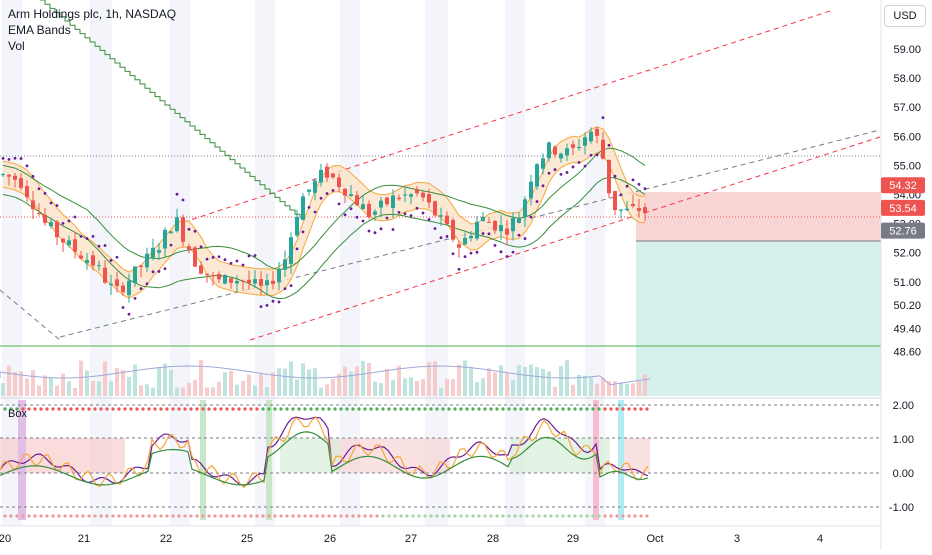 The image size is (932, 555). What do you see at coordinates (903, 232) in the screenshot?
I see `price-tag-label-2: 52.76` at bounding box center [903, 232].